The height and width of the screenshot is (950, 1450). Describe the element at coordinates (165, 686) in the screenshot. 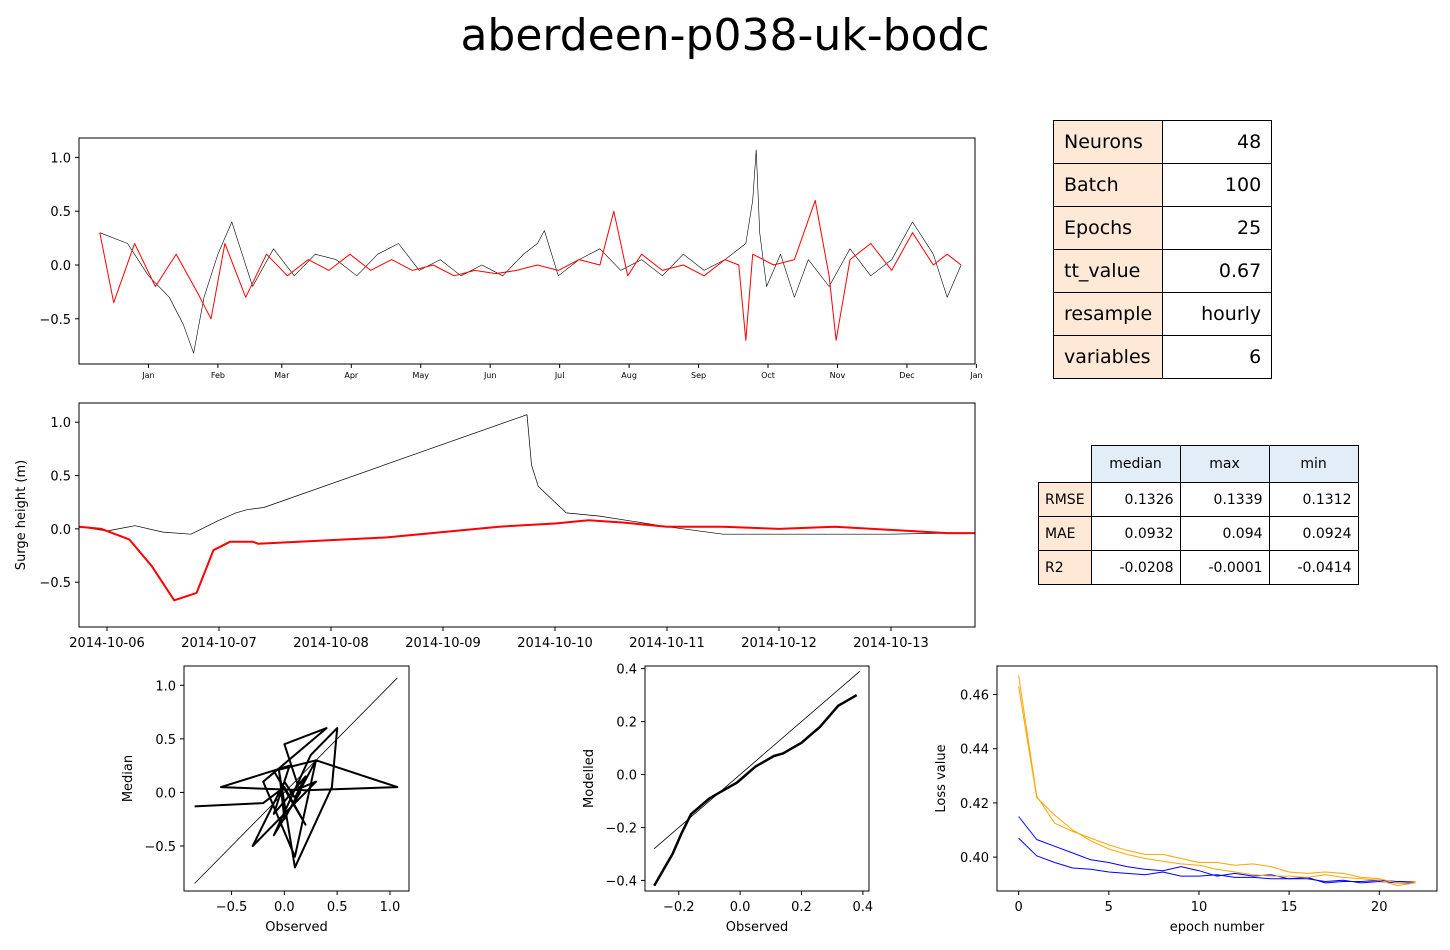

I see `y-tick-label: 1.0` at that location.